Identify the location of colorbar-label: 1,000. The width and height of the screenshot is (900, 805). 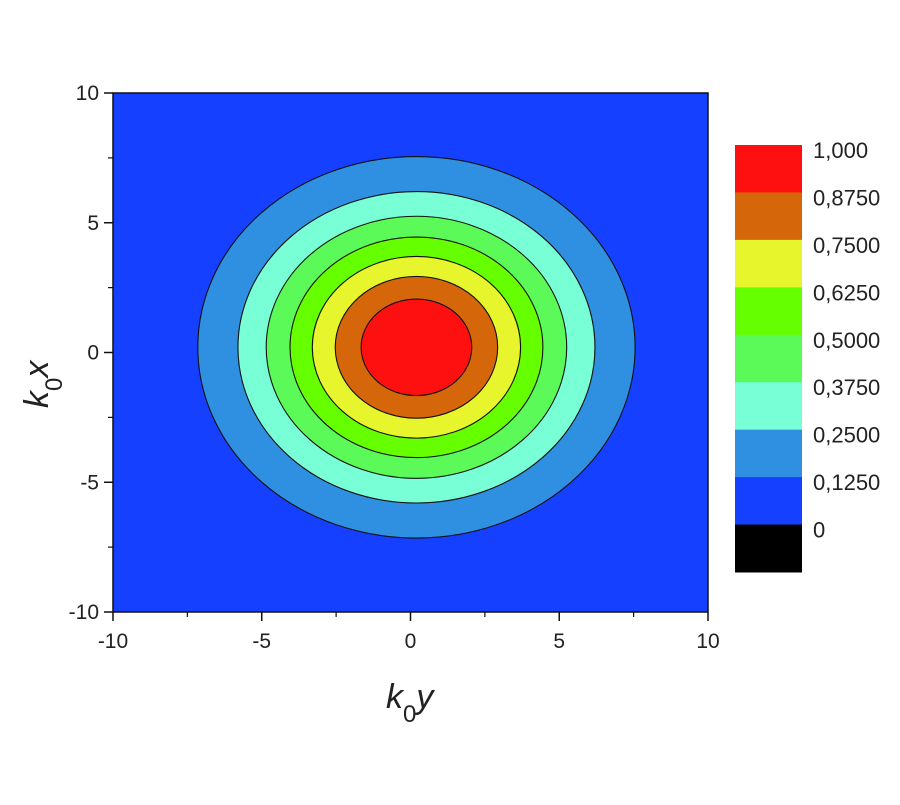
(840, 150).